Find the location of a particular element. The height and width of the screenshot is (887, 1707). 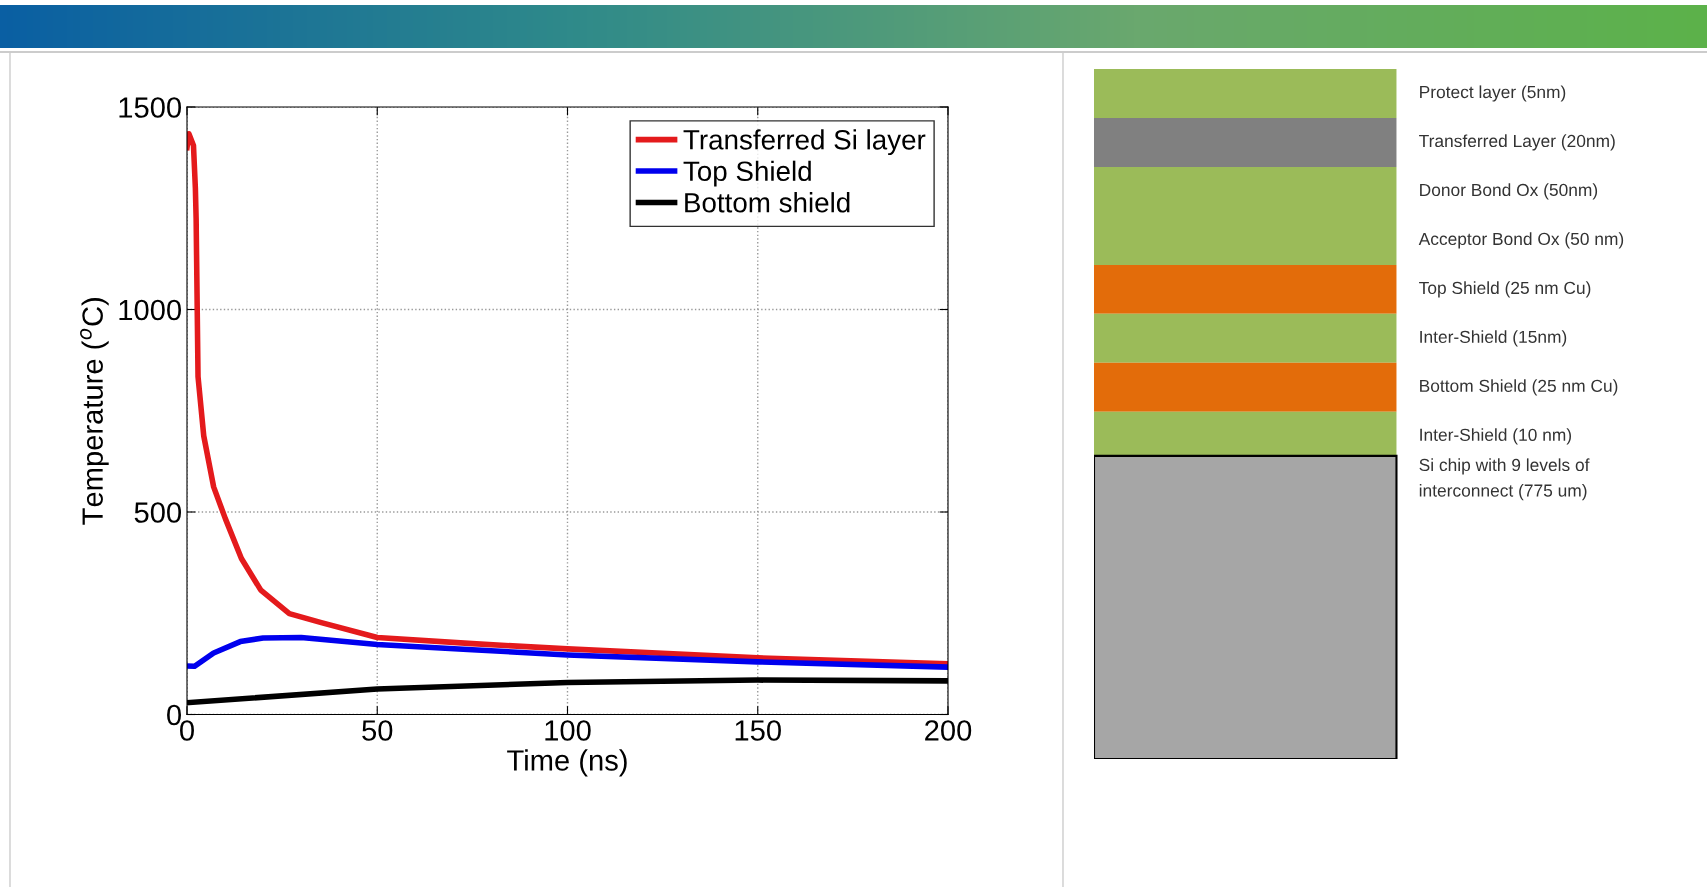

x-axis-title: Time (ns) is located at coordinates (567, 763).